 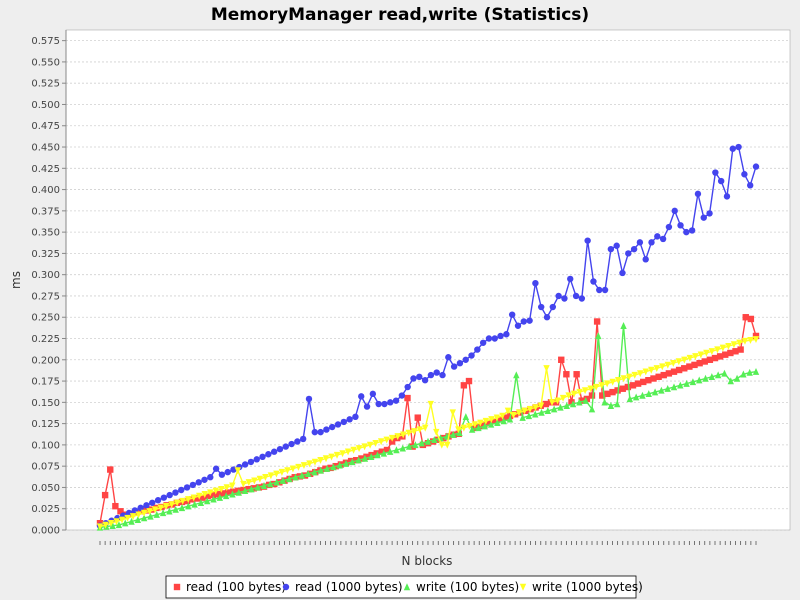 What do you see at coordinates (45, 233) in the screenshot?
I see `y-tick-label: 0.350` at bounding box center [45, 233].